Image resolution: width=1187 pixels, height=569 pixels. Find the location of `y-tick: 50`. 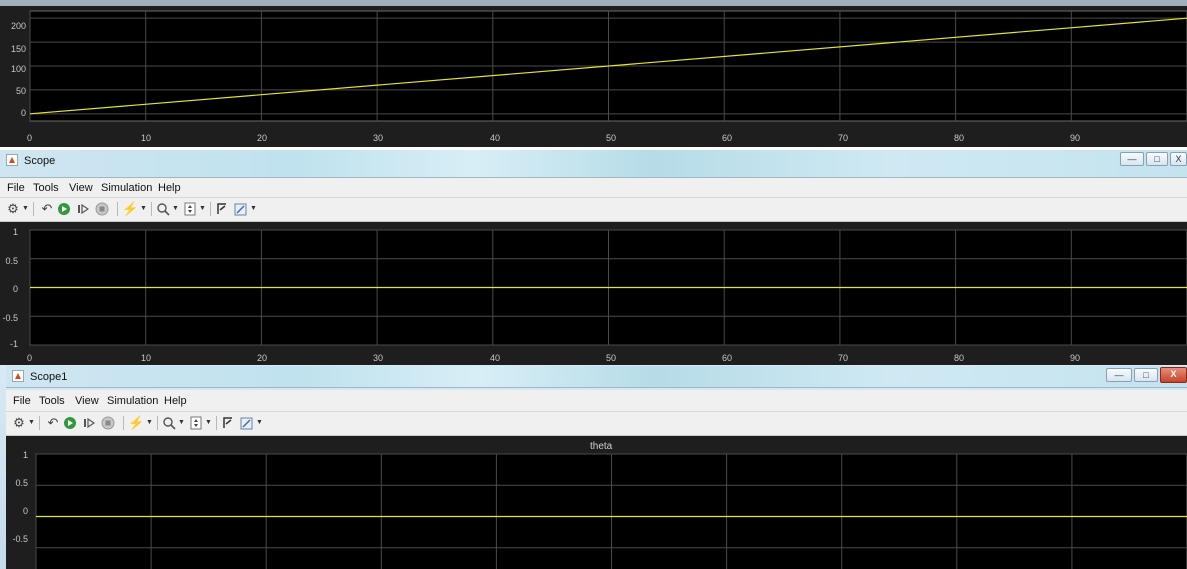

y-tick: 50 is located at coordinates (20, 91).